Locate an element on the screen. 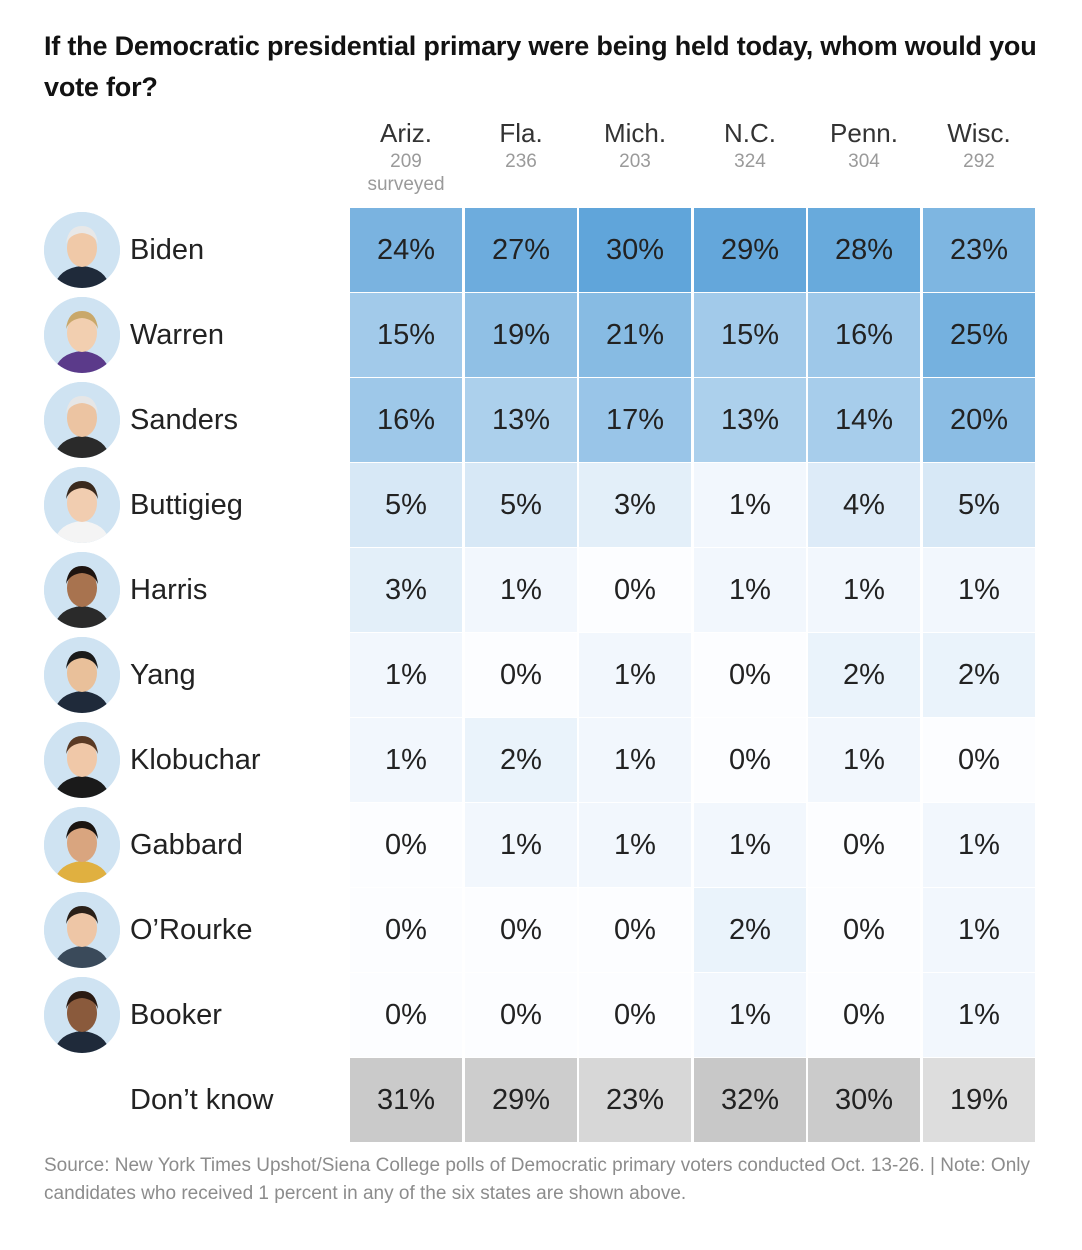 The height and width of the screenshot is (1250, 1082). candidate-label: O’Rourke is located at coordinates (194, 930).